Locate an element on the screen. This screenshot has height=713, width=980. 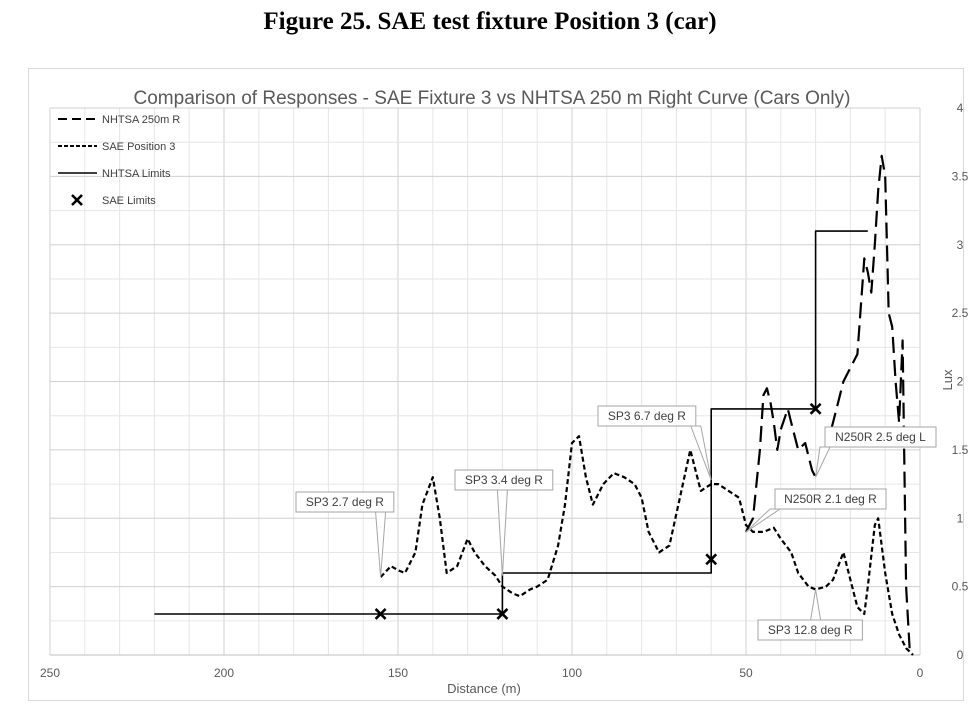
legend-item: SAE Position 3 is located at coordinates (116, 147).